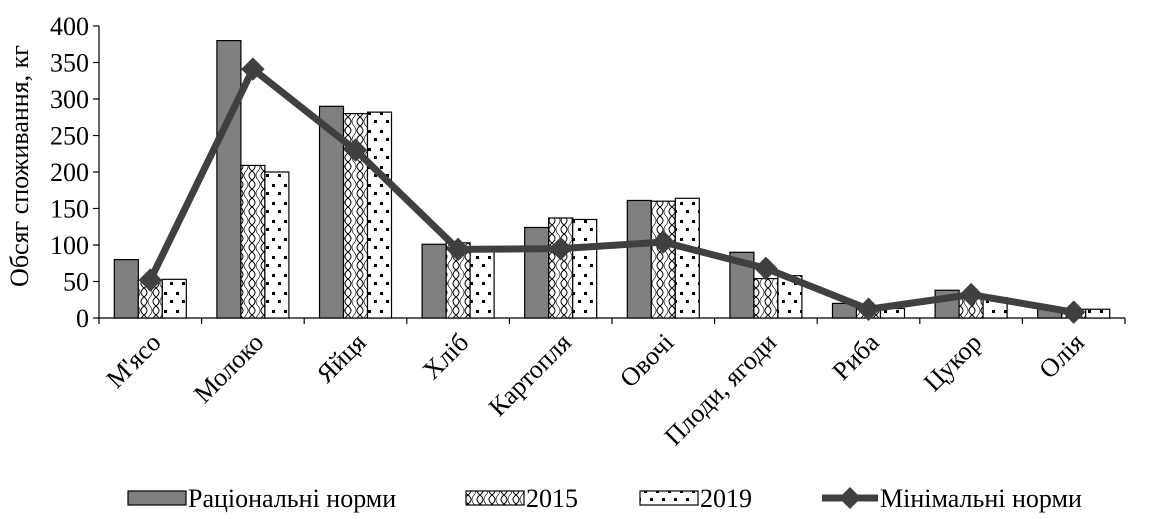 This screenshot has width=1156, height=519. What do you see at coordinates (292, 498) in the screenshot?
I see `legend-label: Раціональні норми` at bounding box center [292, 498].